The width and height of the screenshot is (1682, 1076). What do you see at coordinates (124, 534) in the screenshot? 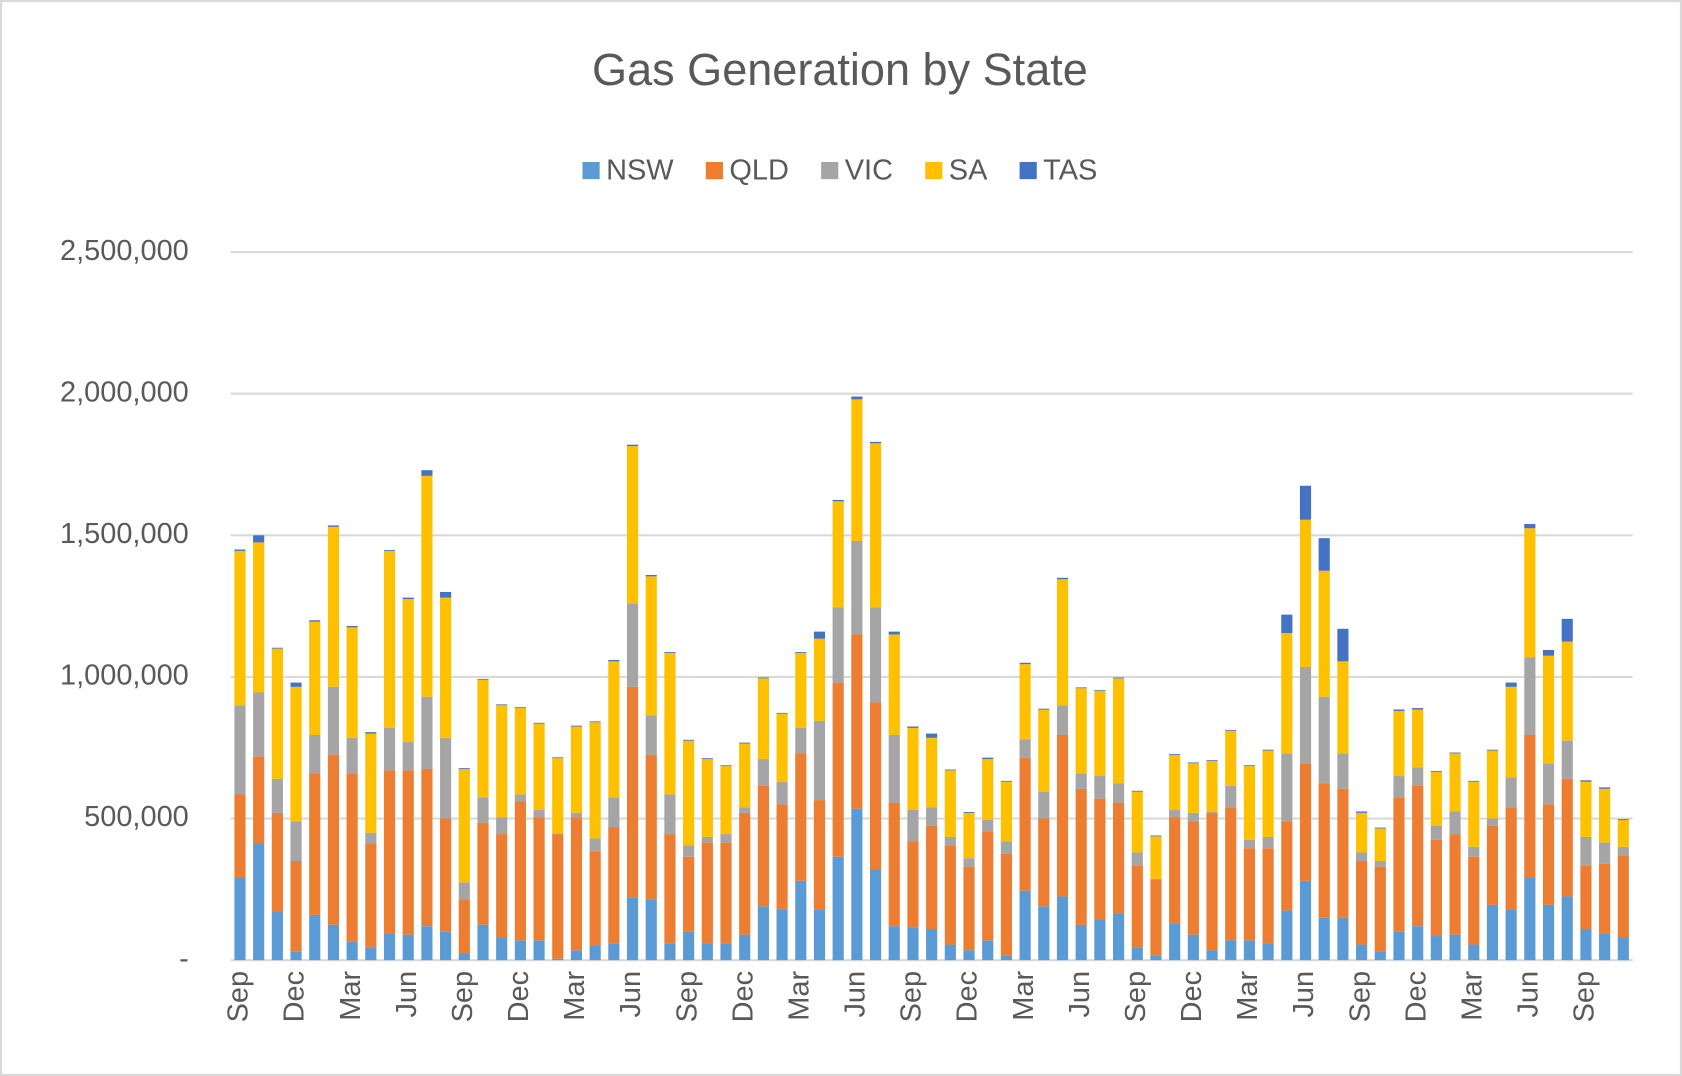
I see `y-tick-label: 1,500,000` at bounding box center [124, 534].